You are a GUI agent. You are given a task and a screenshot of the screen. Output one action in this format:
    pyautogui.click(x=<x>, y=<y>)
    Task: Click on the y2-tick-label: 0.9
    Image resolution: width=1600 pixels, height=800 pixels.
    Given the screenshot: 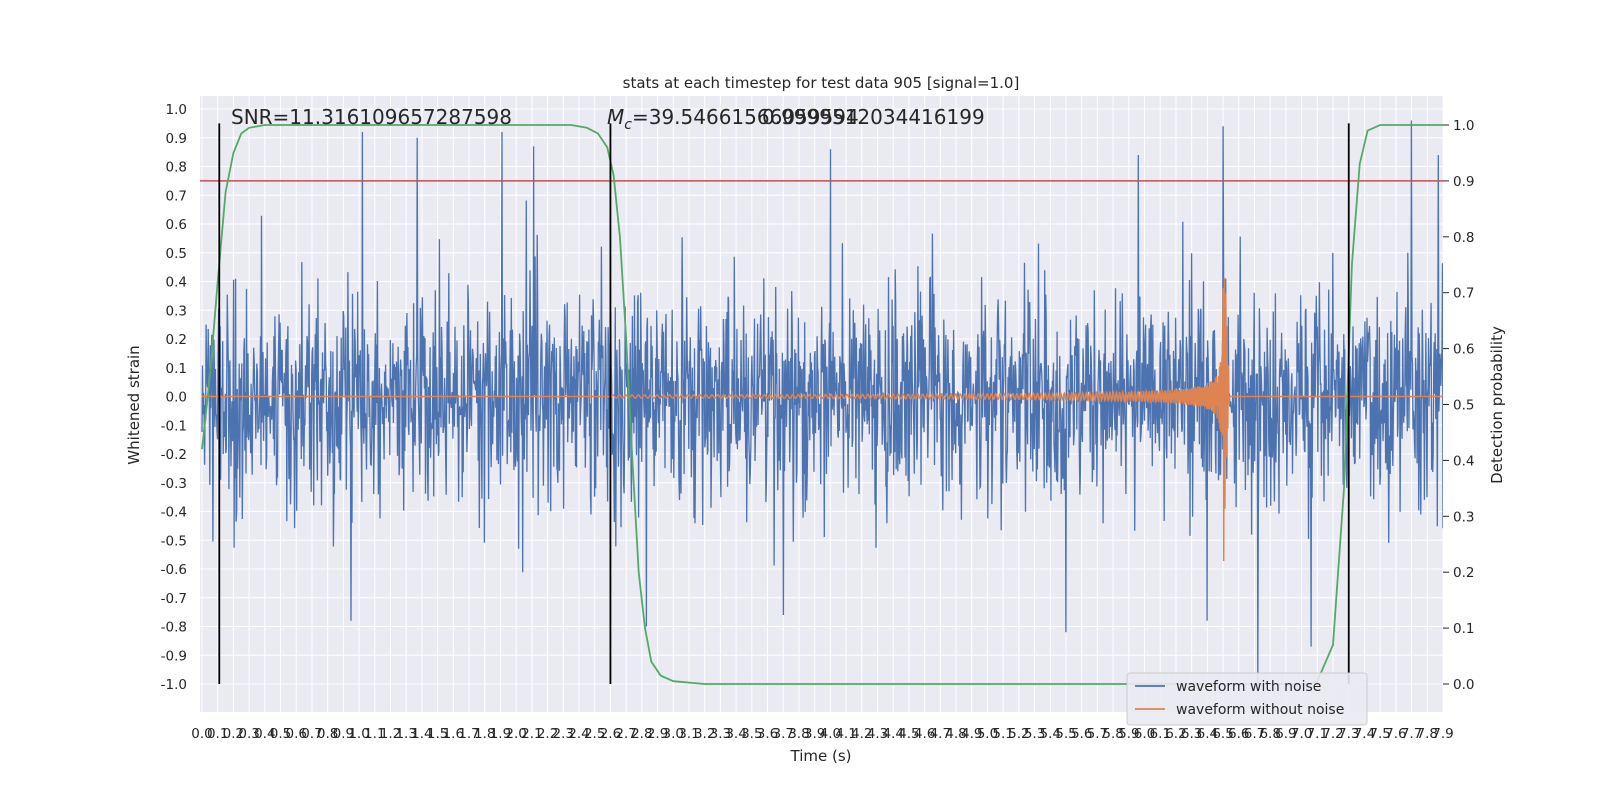 What is the action you would take?
    pyautogui.click(x=1463, y=182)
    